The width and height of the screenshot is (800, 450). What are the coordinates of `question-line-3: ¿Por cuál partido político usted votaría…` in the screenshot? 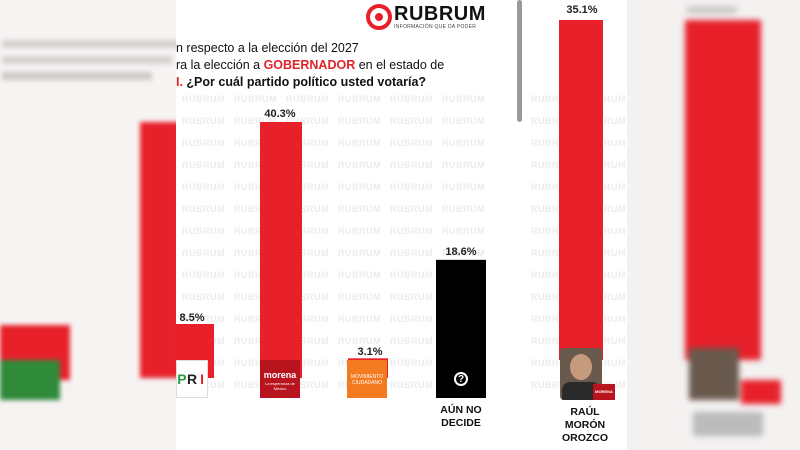 It's located at (304, 82).